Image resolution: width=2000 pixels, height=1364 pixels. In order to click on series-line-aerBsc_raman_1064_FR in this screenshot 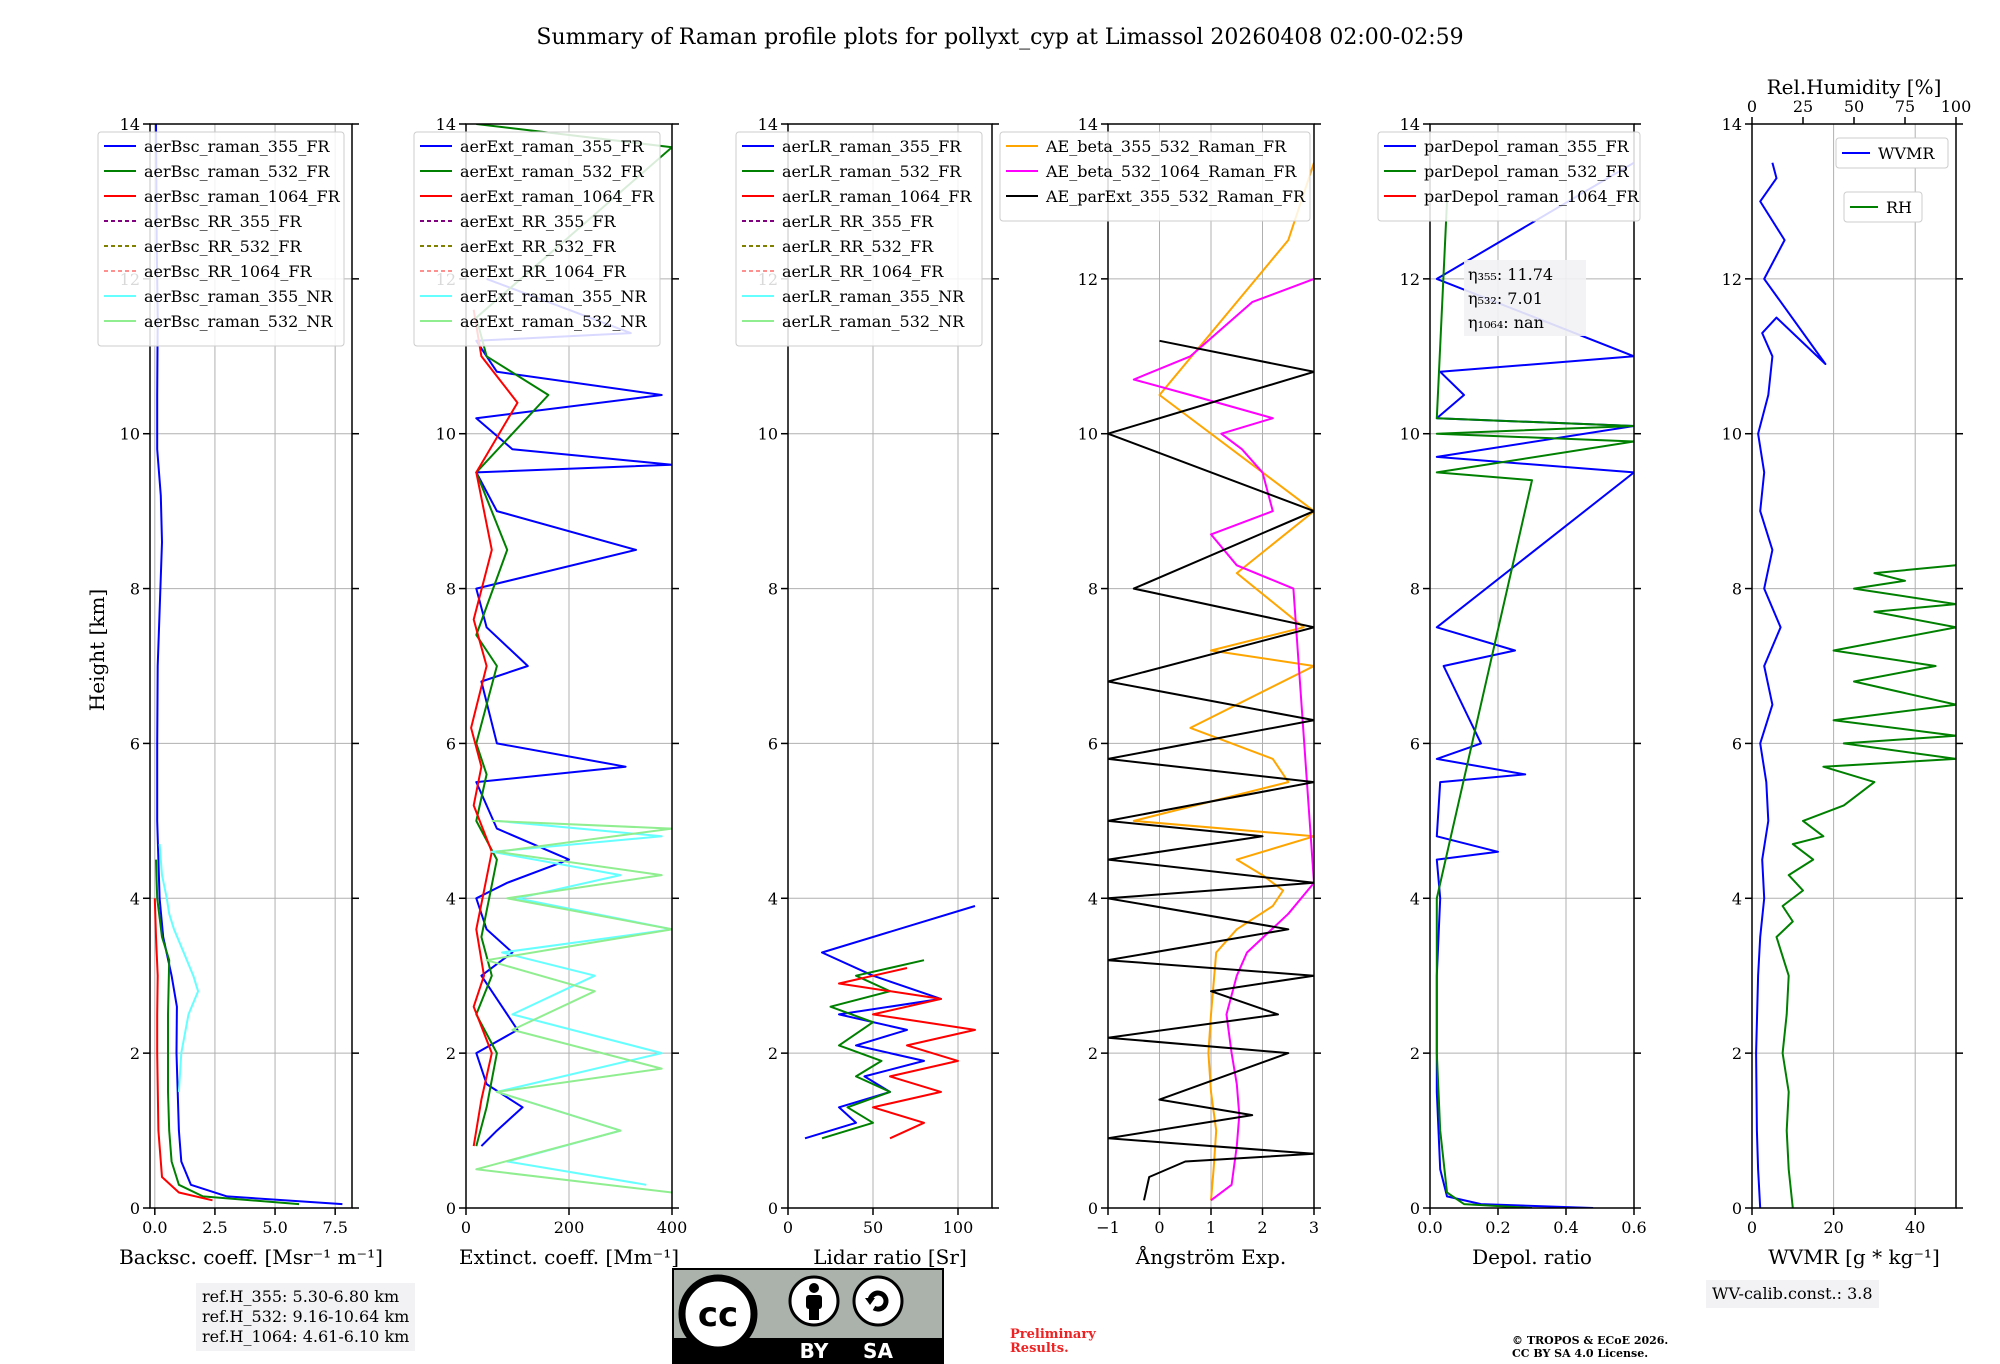, I will do `click(183, 1050)`.